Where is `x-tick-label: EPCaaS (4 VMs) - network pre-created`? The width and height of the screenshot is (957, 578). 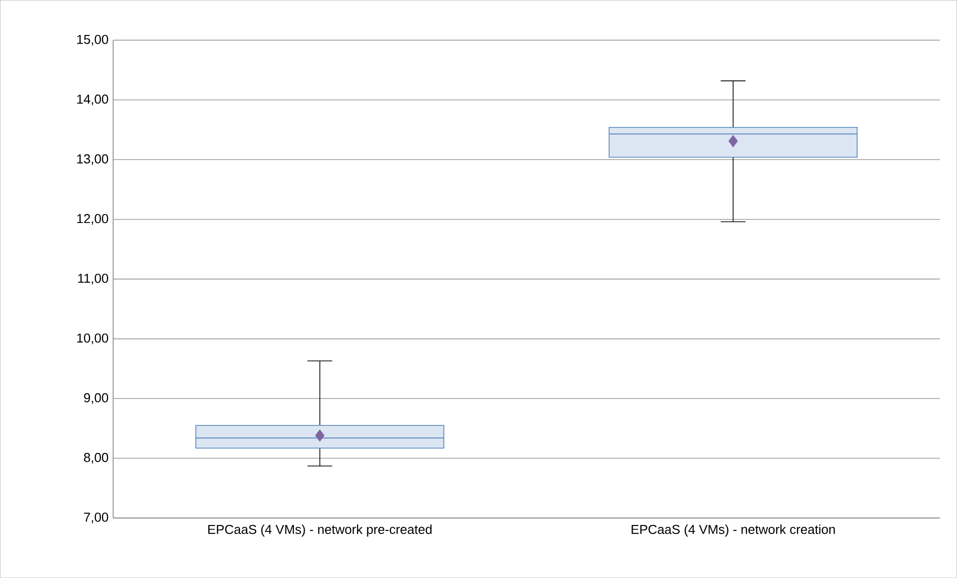
x-tick-label: EPCaaS (4 VMs) - network pre-created is located at coordinates (320, 530).